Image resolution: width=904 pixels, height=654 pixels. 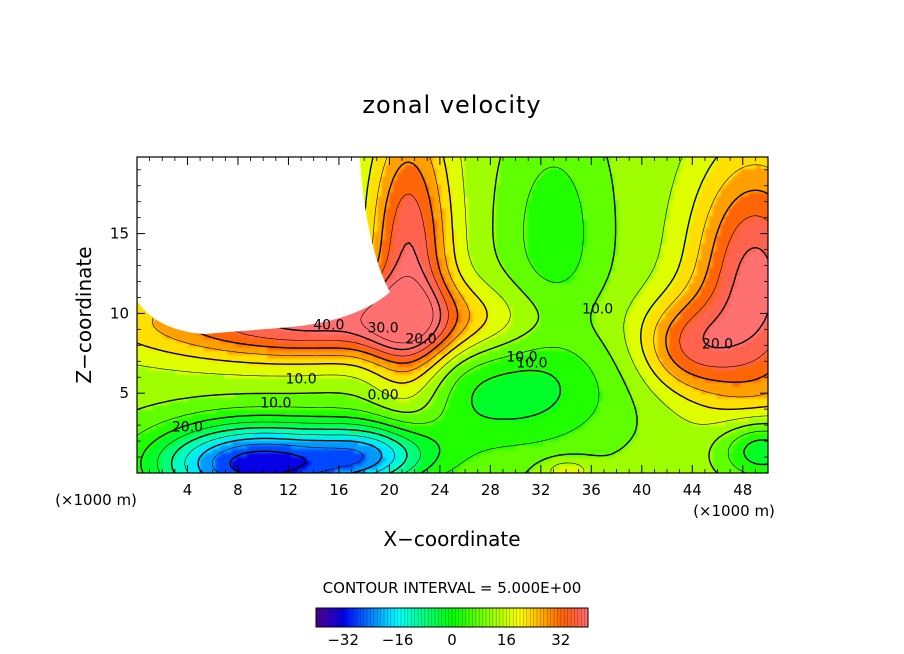 I want to click on x-tick-label: 36, so click(x=591, y=490).